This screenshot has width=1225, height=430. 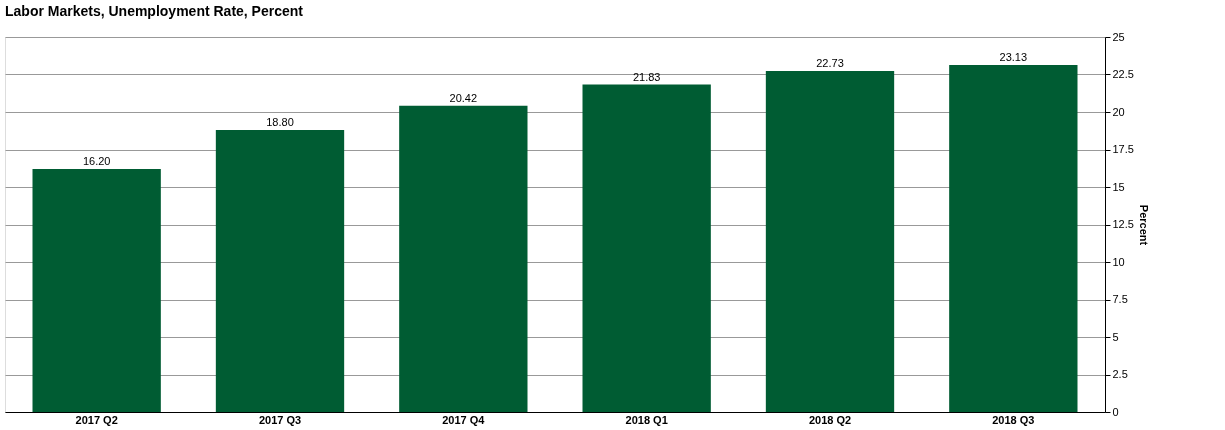 I want to click on y-tick-label: 20, so click(x=1118, y=111).